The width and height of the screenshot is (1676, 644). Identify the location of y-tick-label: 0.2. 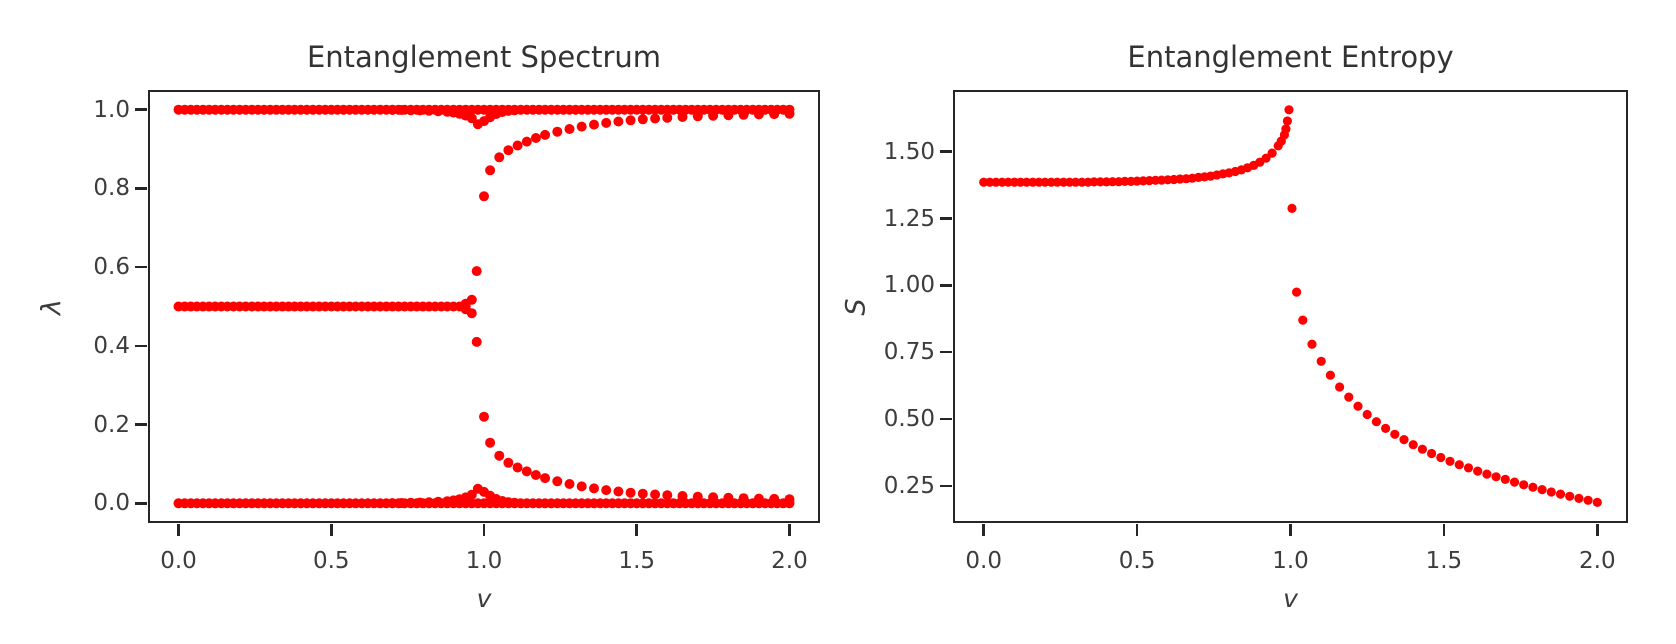
(111, 424).